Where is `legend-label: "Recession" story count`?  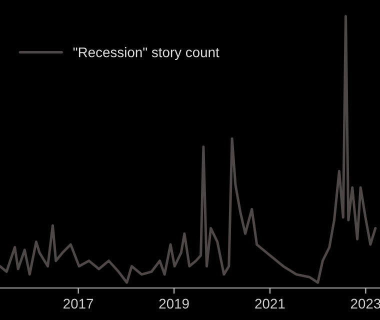 legend-label: "Recession" story count is located at coordinates (146, 53).